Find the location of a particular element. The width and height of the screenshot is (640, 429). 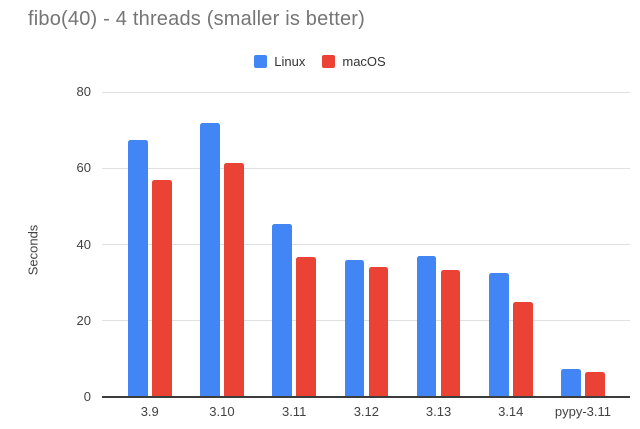

bar-macos-3.13 is located at coordinates (450, 333).